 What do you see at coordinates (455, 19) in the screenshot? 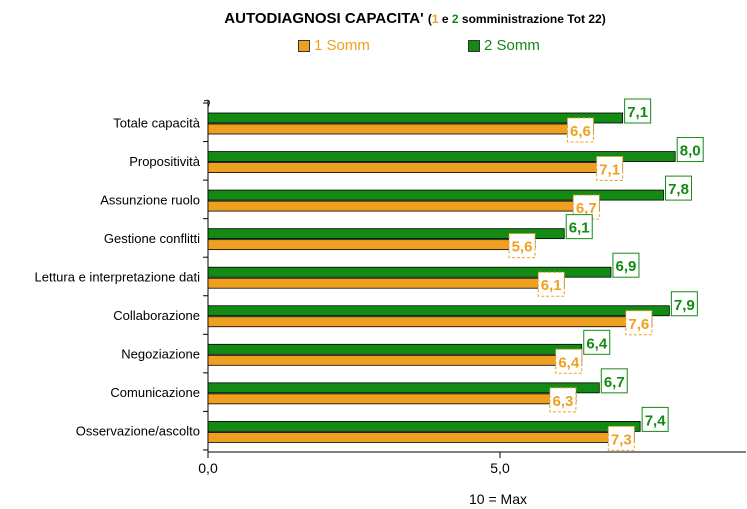
I see `title-number-2: 2` at bounding box center [455, 19].